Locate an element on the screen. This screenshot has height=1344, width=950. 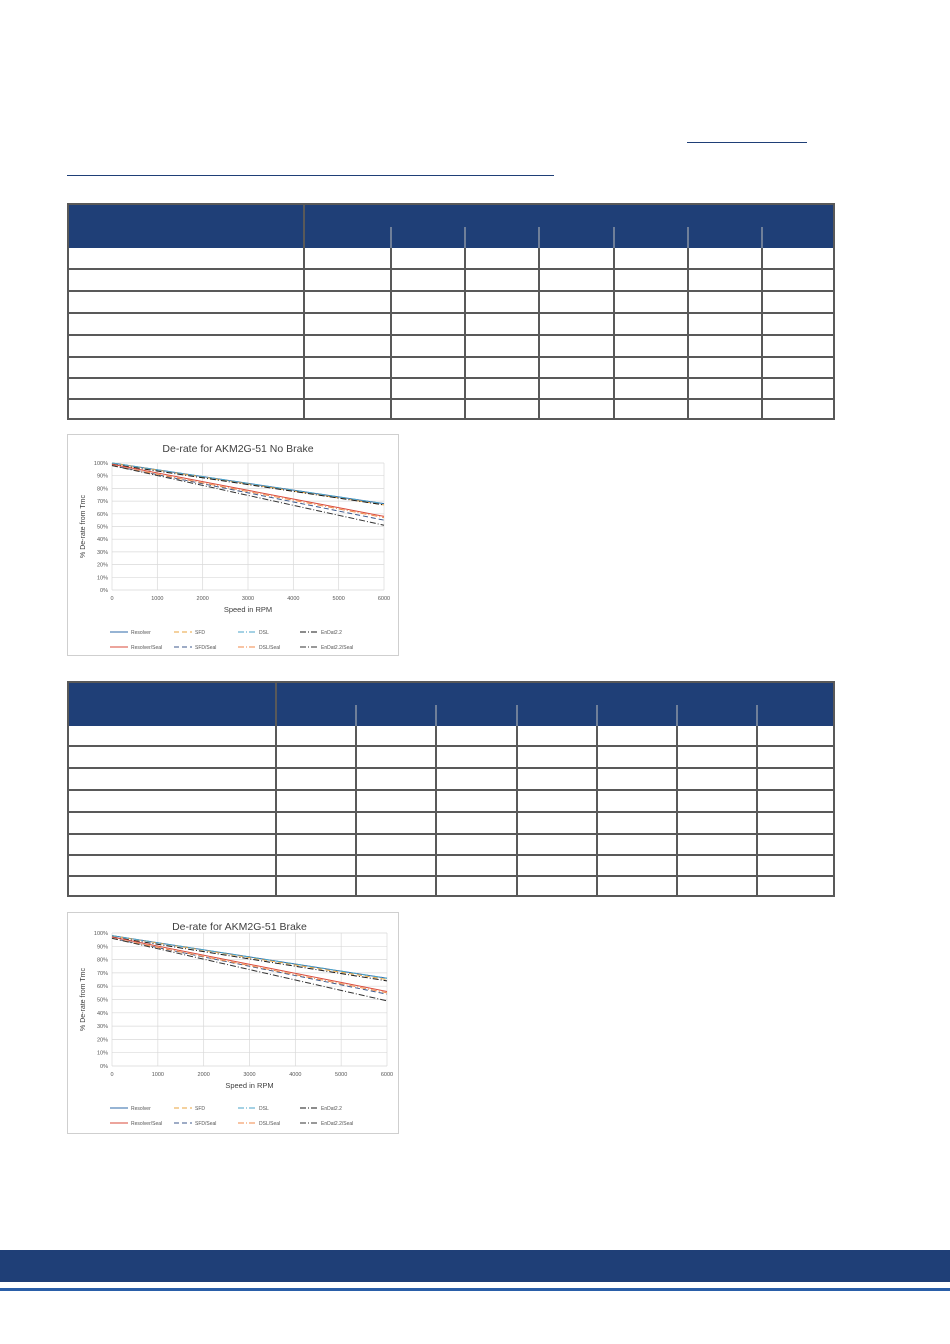
chart-title: De-rate for AKM2G-51 Brake is located at coordinates (239, 927).